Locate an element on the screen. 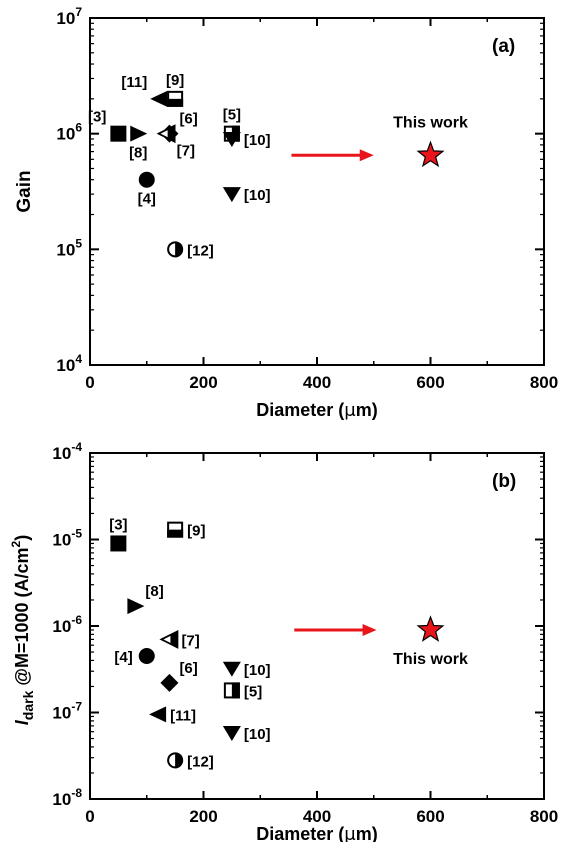  y-tick-label: 10⁴ is located at coordinates (69, 363).